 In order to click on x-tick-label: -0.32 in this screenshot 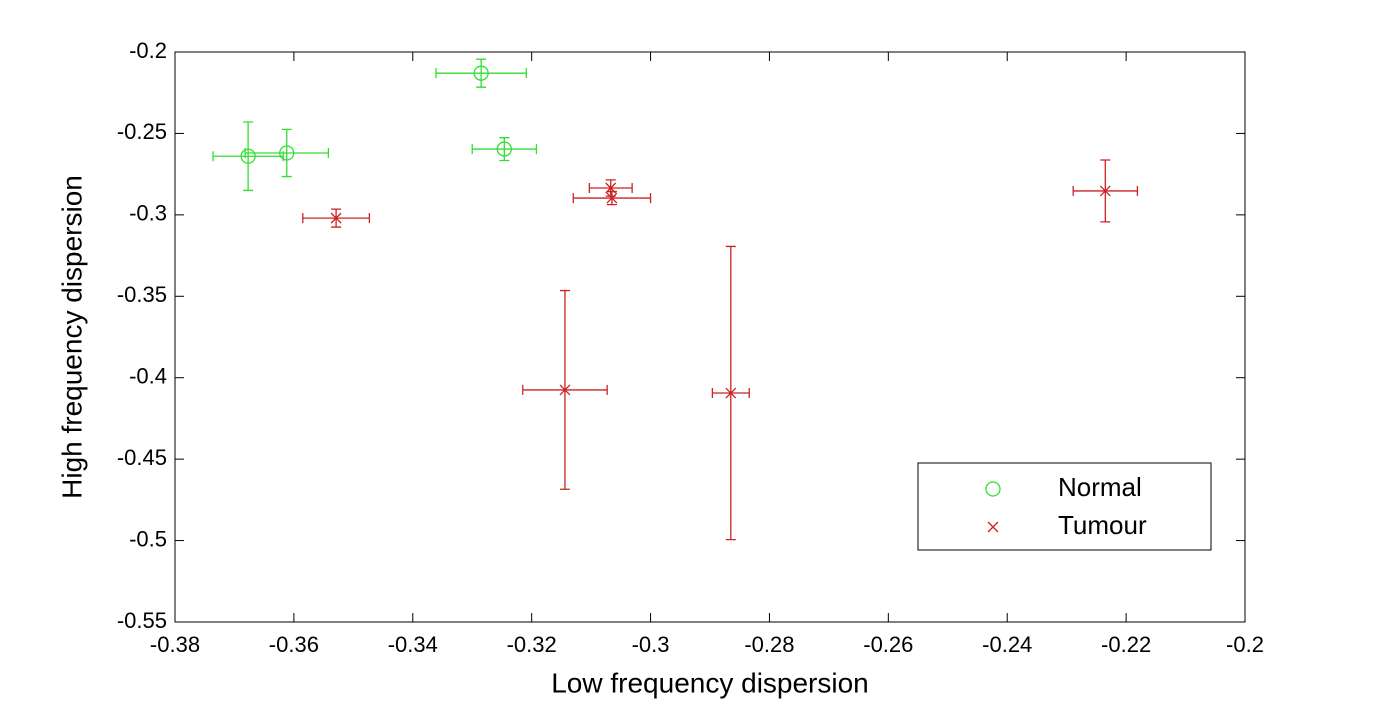, I will do `click(532, 644)`.